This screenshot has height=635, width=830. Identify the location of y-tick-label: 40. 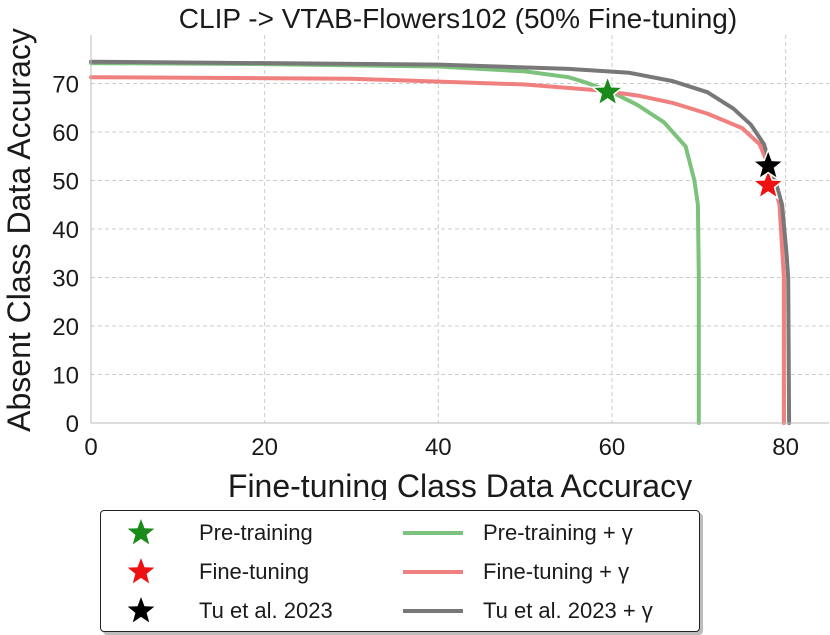
(65, 230).